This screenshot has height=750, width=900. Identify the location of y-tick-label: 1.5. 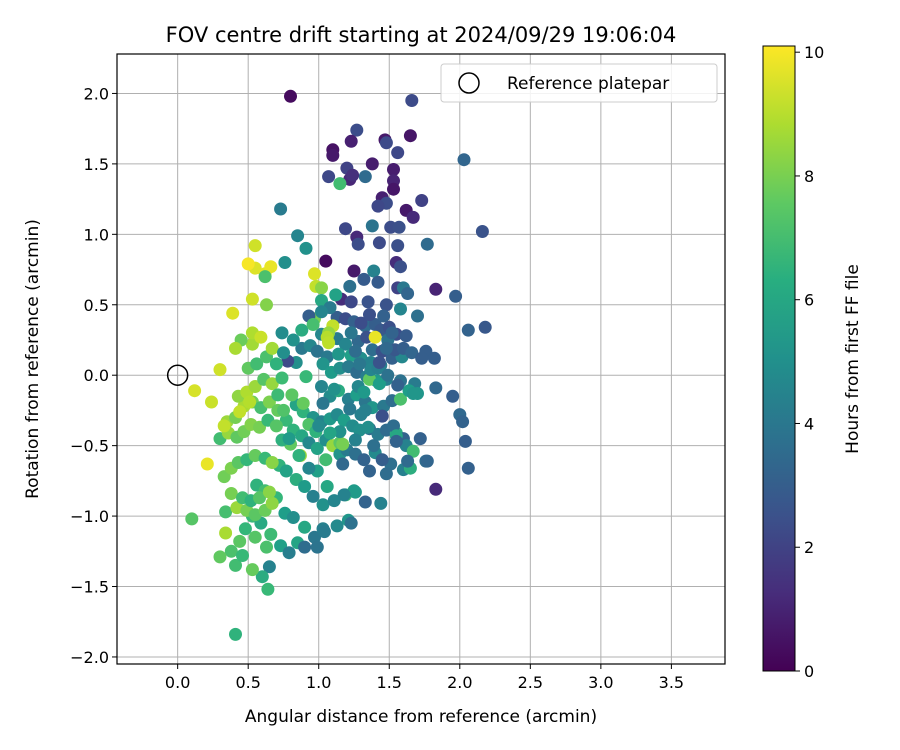
(96, 164).